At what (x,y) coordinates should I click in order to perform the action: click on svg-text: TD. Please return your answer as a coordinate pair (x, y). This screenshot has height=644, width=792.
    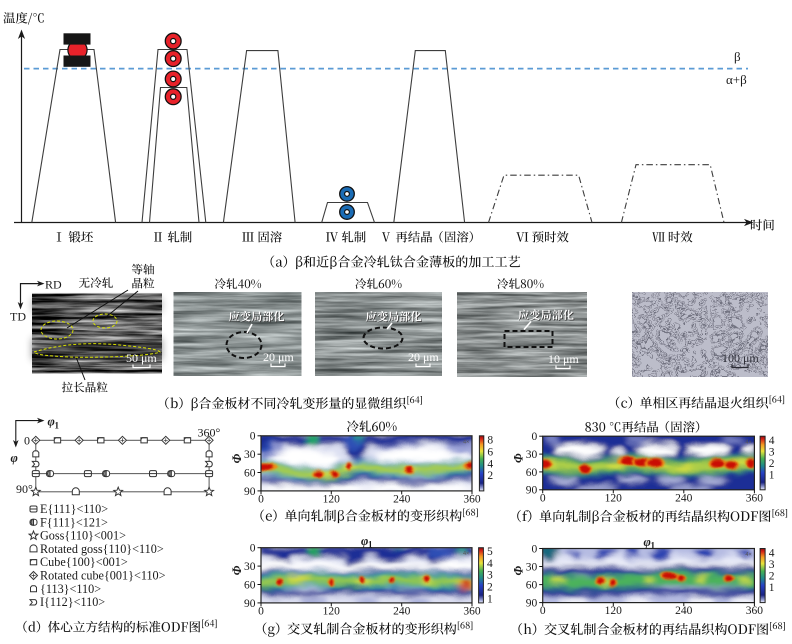
    Looking at the image, I should click on (18, 317).